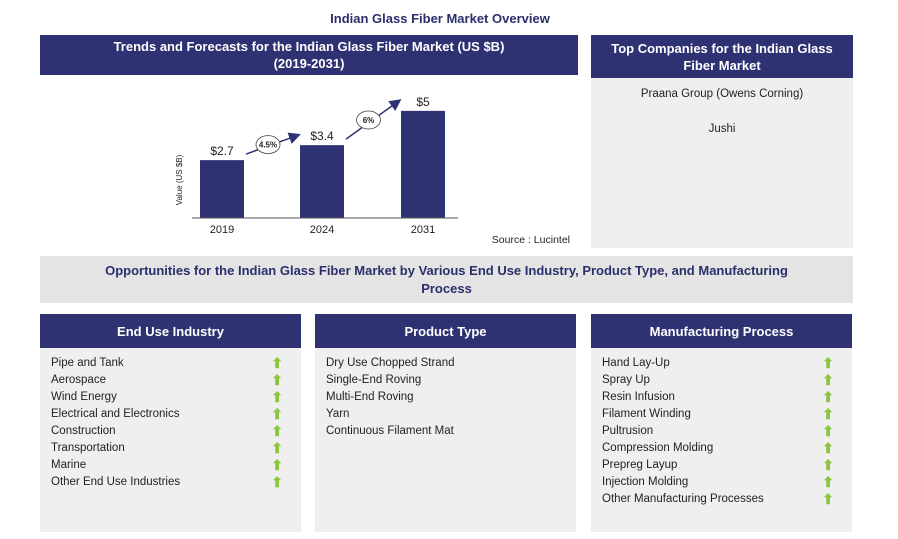  Describe the element at coordinates (322, 181) in the screenshot. I see `bar-2024` at that location.